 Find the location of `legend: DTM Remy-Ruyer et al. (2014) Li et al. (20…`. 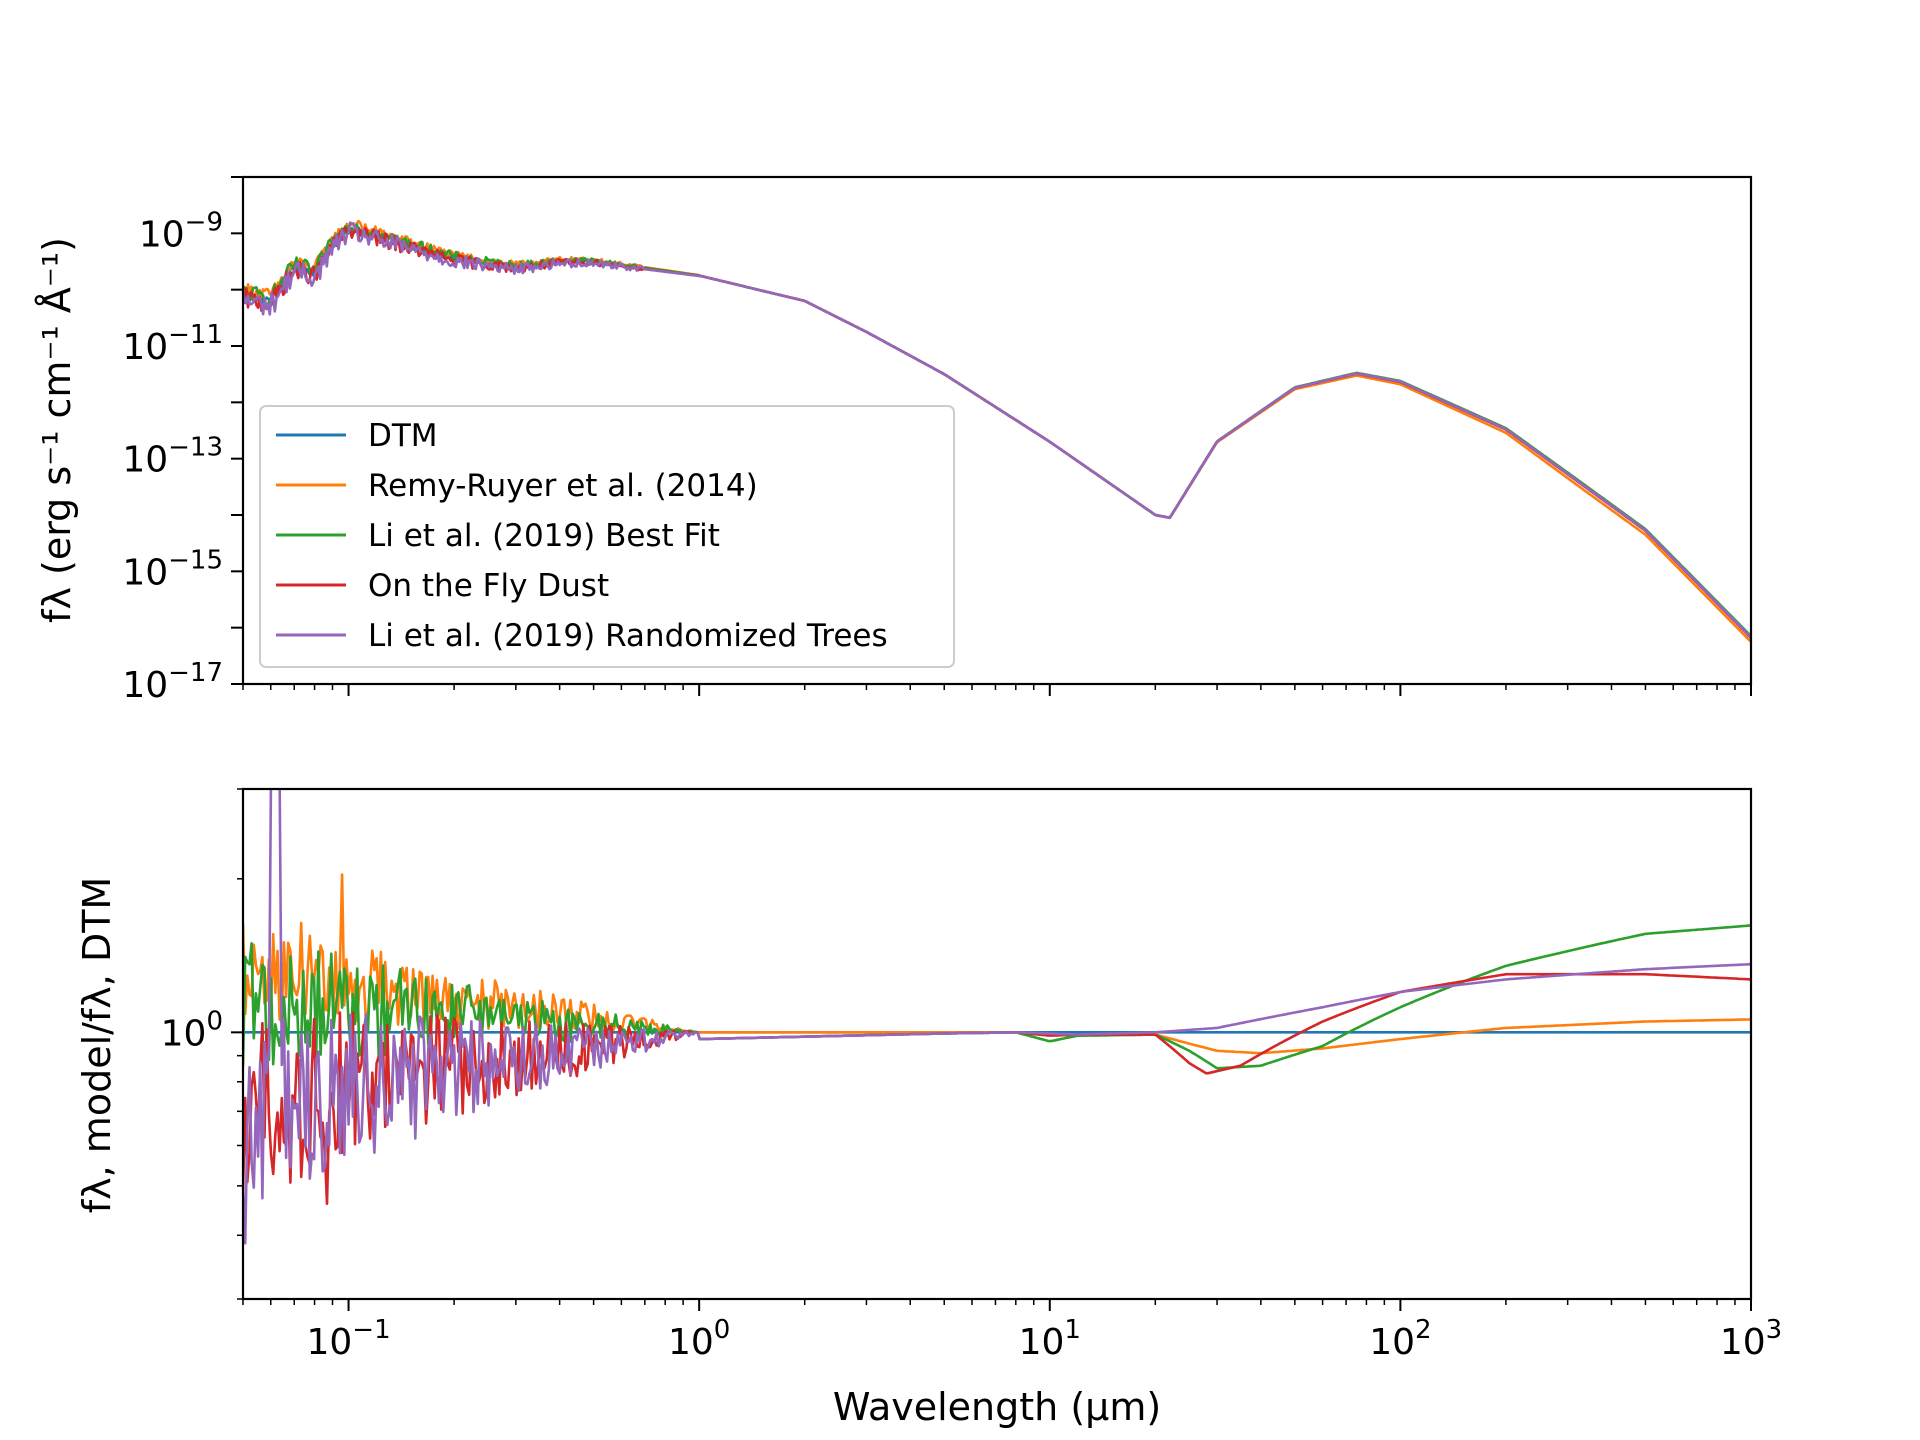

legend: DTM Remy-Ruyer et al. (2014) Li et al. (20… is located at coordinates (607, 536).